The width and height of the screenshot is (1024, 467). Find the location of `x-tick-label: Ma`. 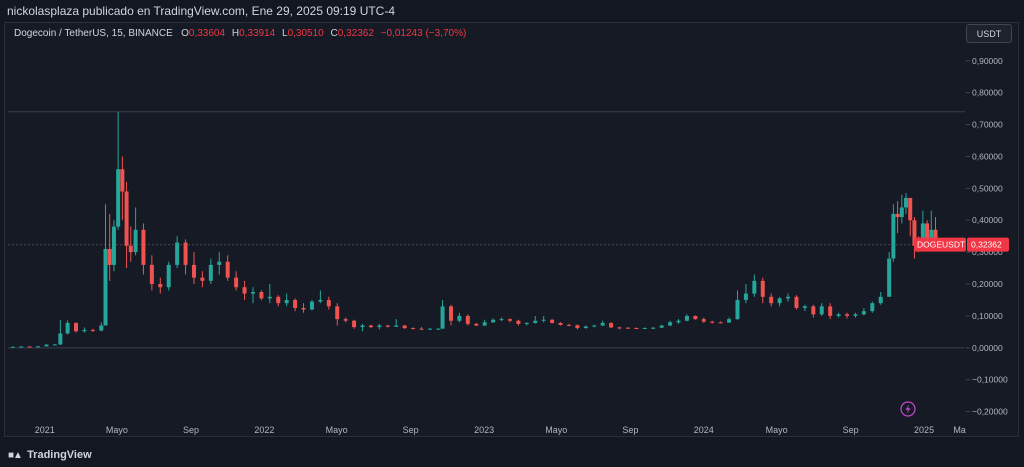

x-tick-label: Ma is located at coordinates (959, 430).